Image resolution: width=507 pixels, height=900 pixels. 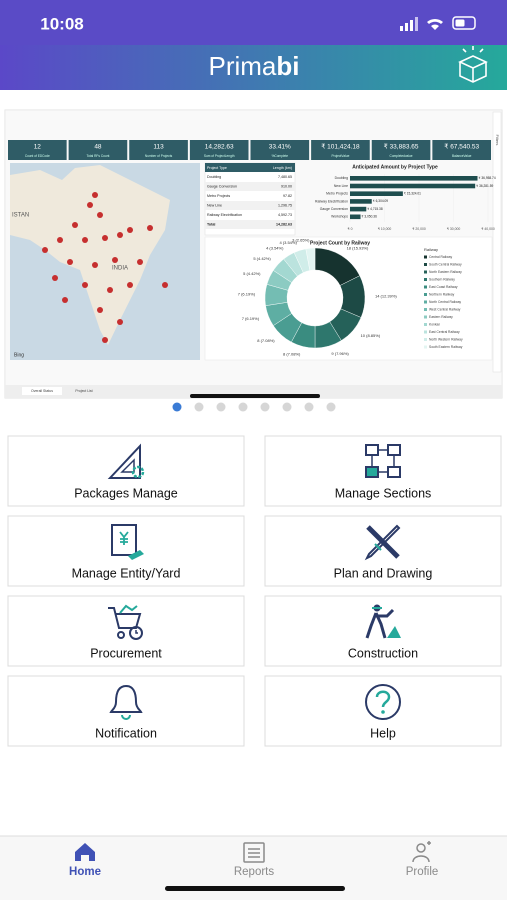 What do you see at coordinates (445, 302) in the screenshot?
I see `legend-entry: North Central Railway` at bounding box center [445, 302].